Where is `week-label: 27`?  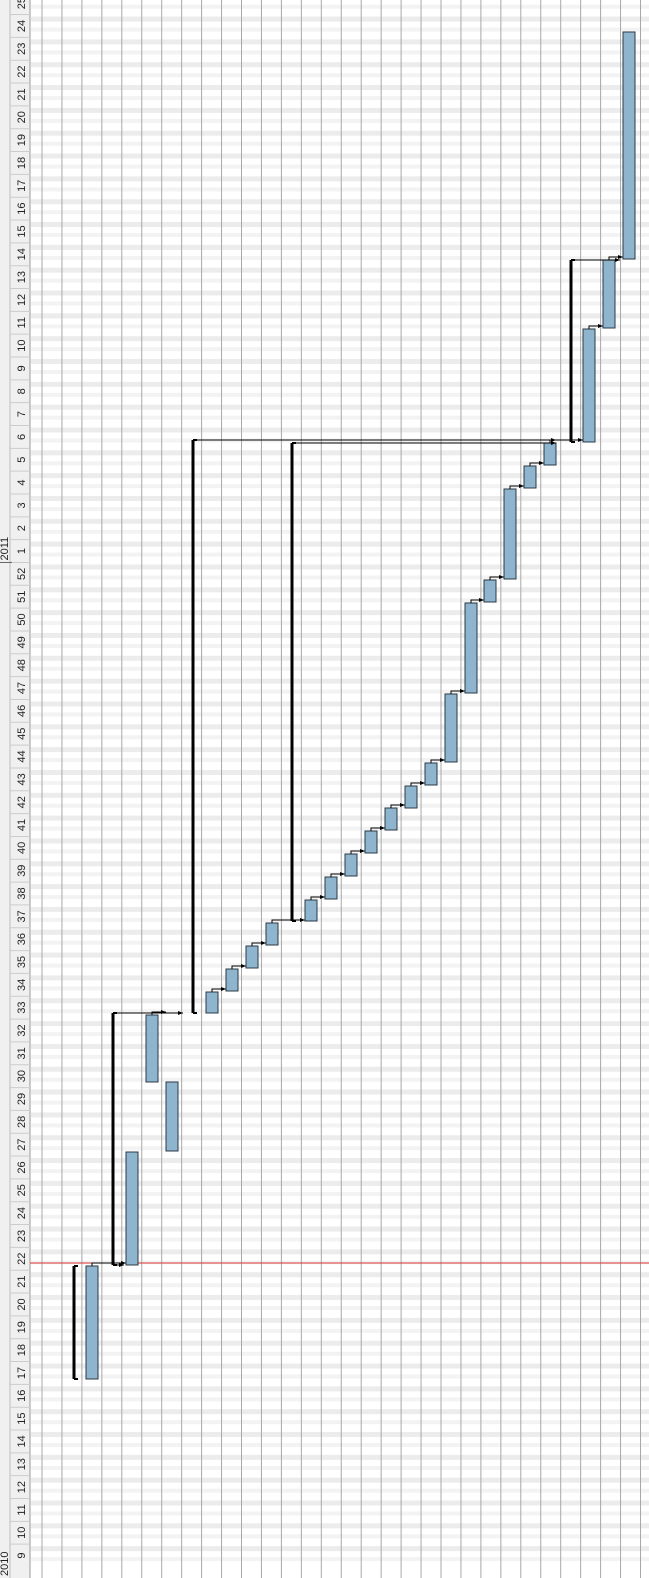 week-label: 27 is located at coordinates (22, 1145).